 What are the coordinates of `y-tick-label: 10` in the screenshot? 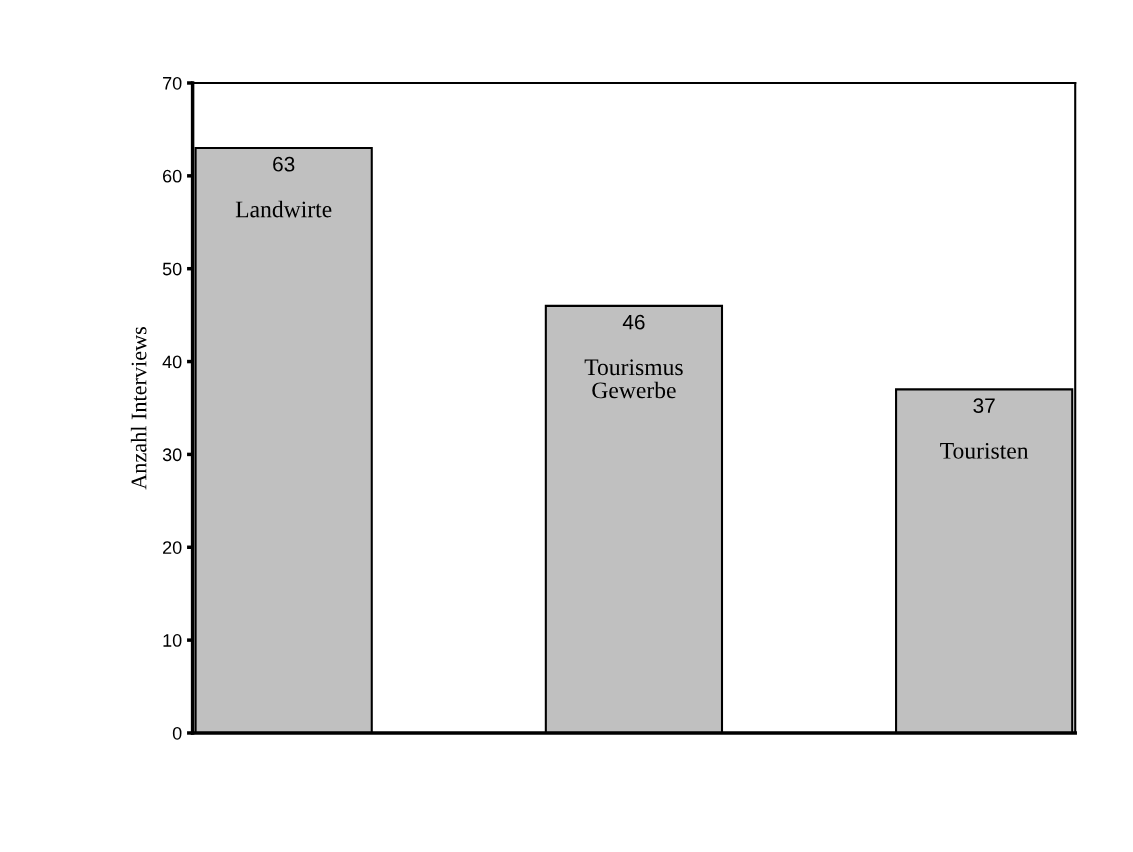 It's located at (172, 640).